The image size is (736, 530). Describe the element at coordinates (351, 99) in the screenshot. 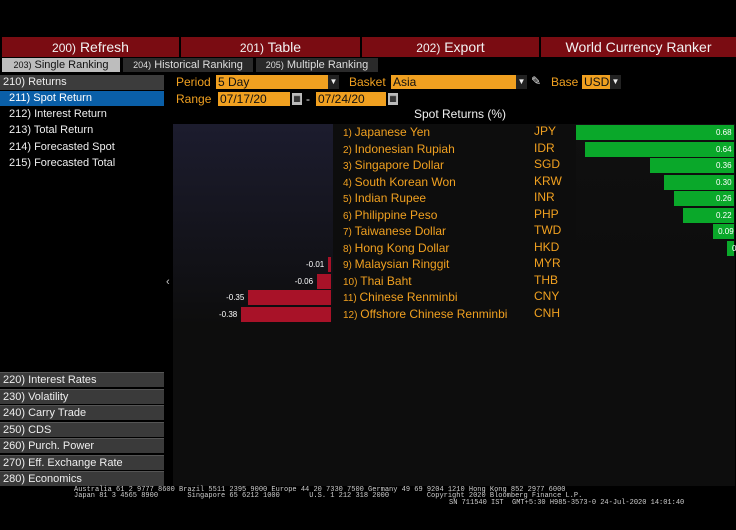

I see `range-end-input: 07/24/20` at that location.